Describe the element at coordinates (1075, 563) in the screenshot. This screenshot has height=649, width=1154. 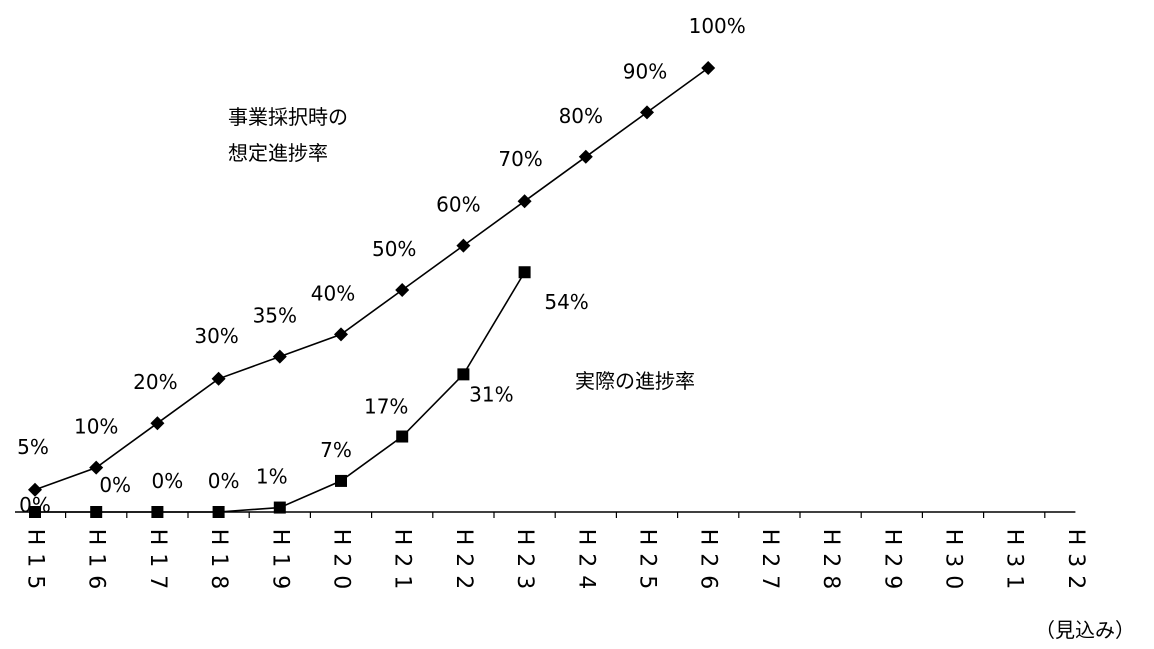
I see `x-tick-label: H32` at that location.